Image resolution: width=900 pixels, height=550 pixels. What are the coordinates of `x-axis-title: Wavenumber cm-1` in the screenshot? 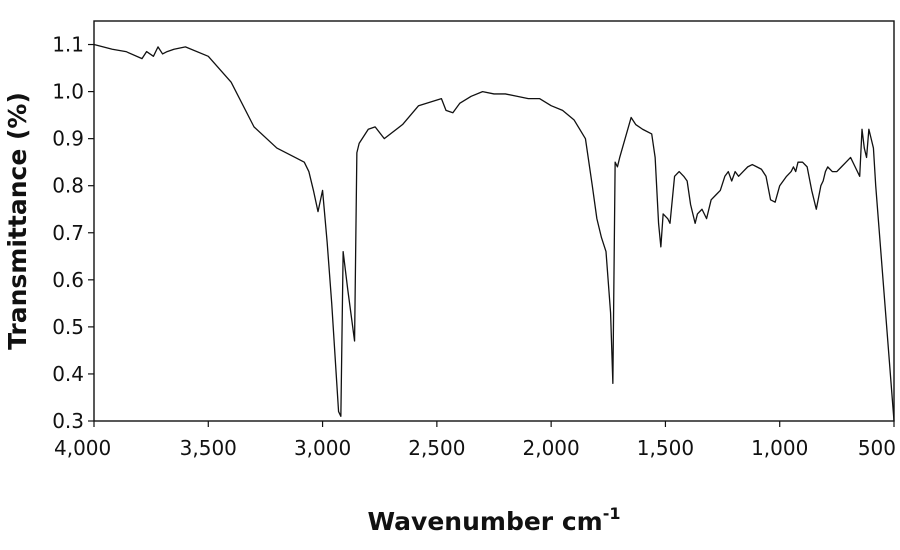 It's located at (494, 520).